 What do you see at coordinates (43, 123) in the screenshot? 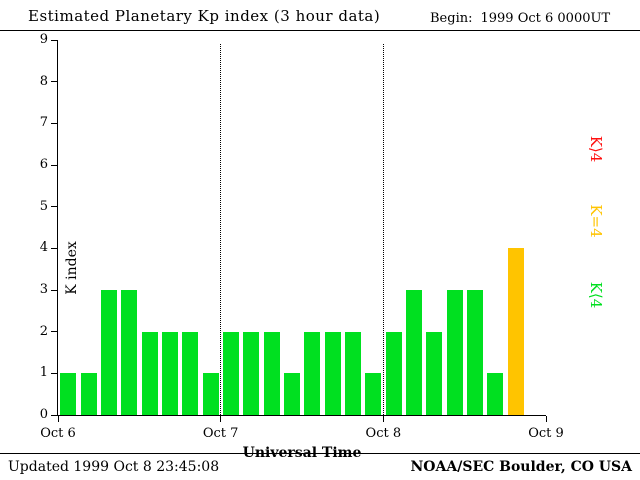
I see `y-tick-label: 7` at bounding box center [43, 123].